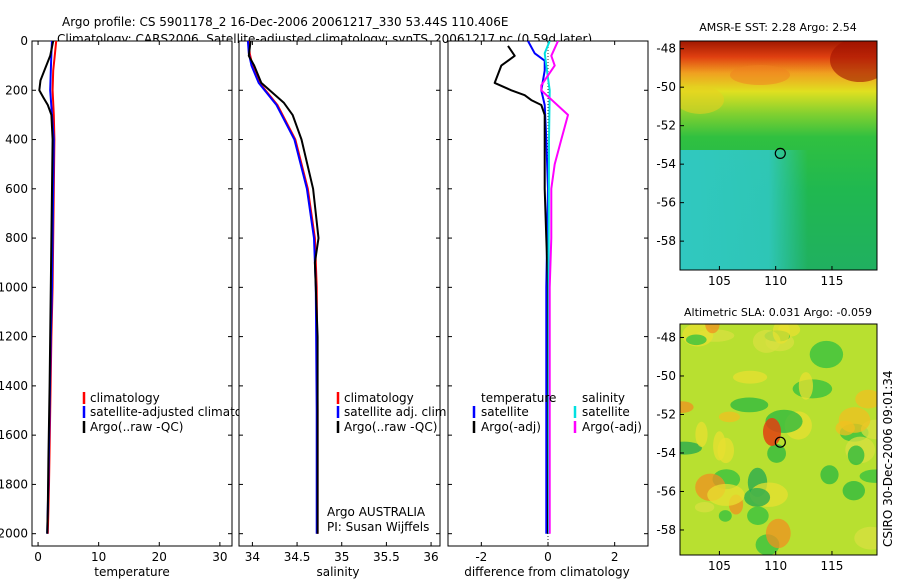 The height and width of the screenshot is (580, 900). I want to click on sst-map-ticks: 105 110 115 -48 -50 -52 -54 -56 -58, so click(749, 165).